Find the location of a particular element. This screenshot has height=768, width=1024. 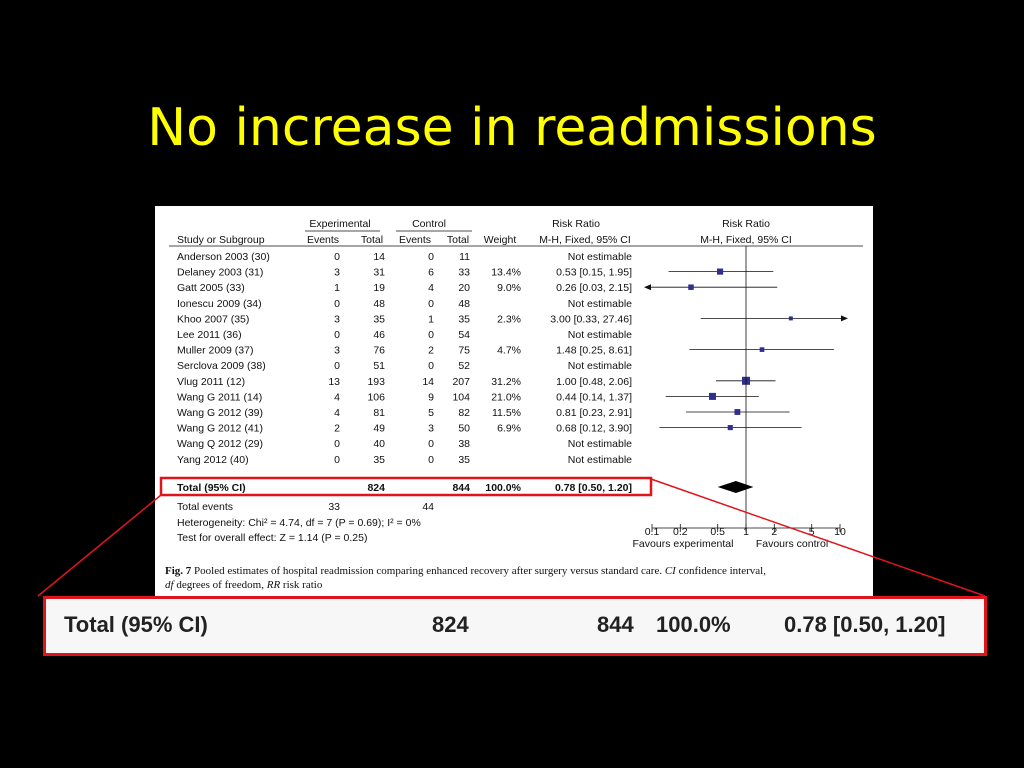

exp-events: 1 is located at coordinates (337, 288).